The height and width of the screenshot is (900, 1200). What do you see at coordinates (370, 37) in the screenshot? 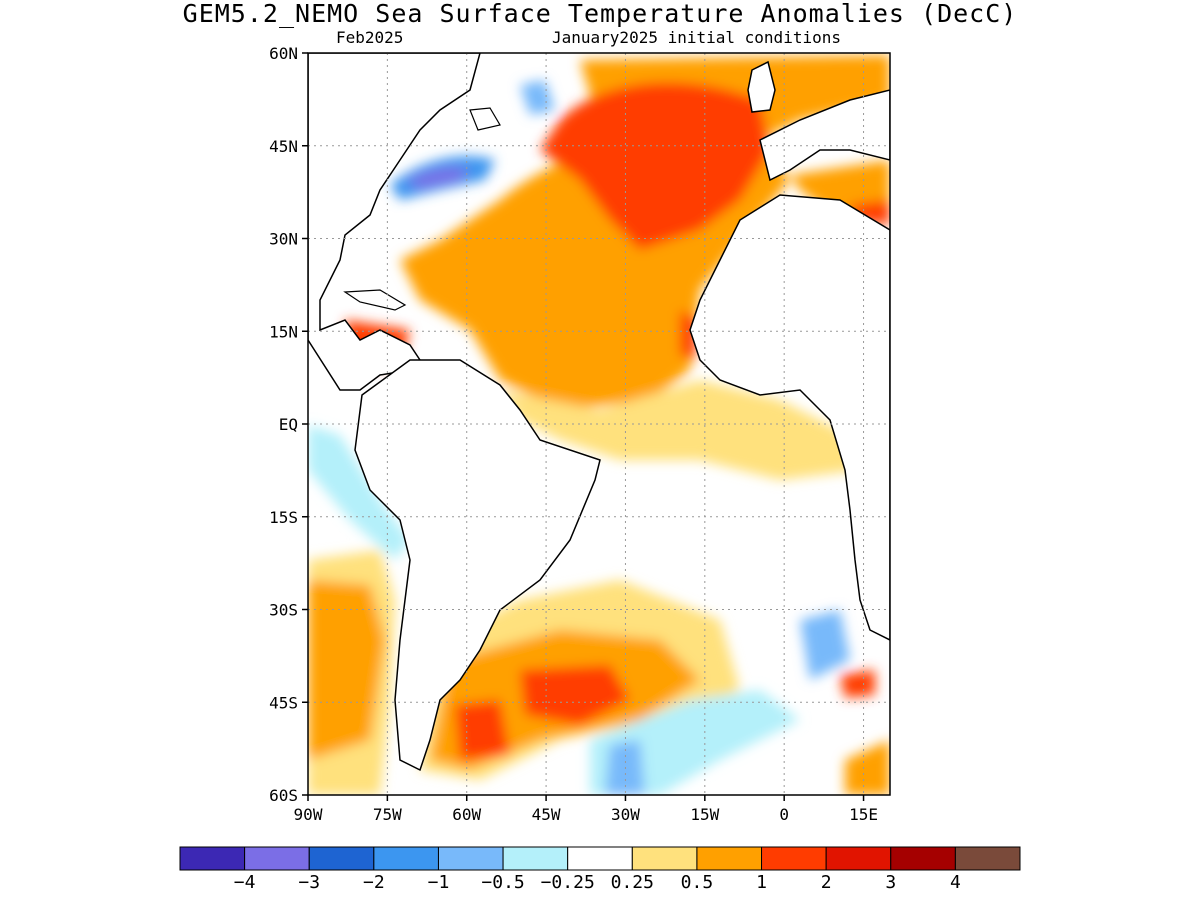
I see `forecast-month-label: Feb2025` at bounding box center [370, 37].